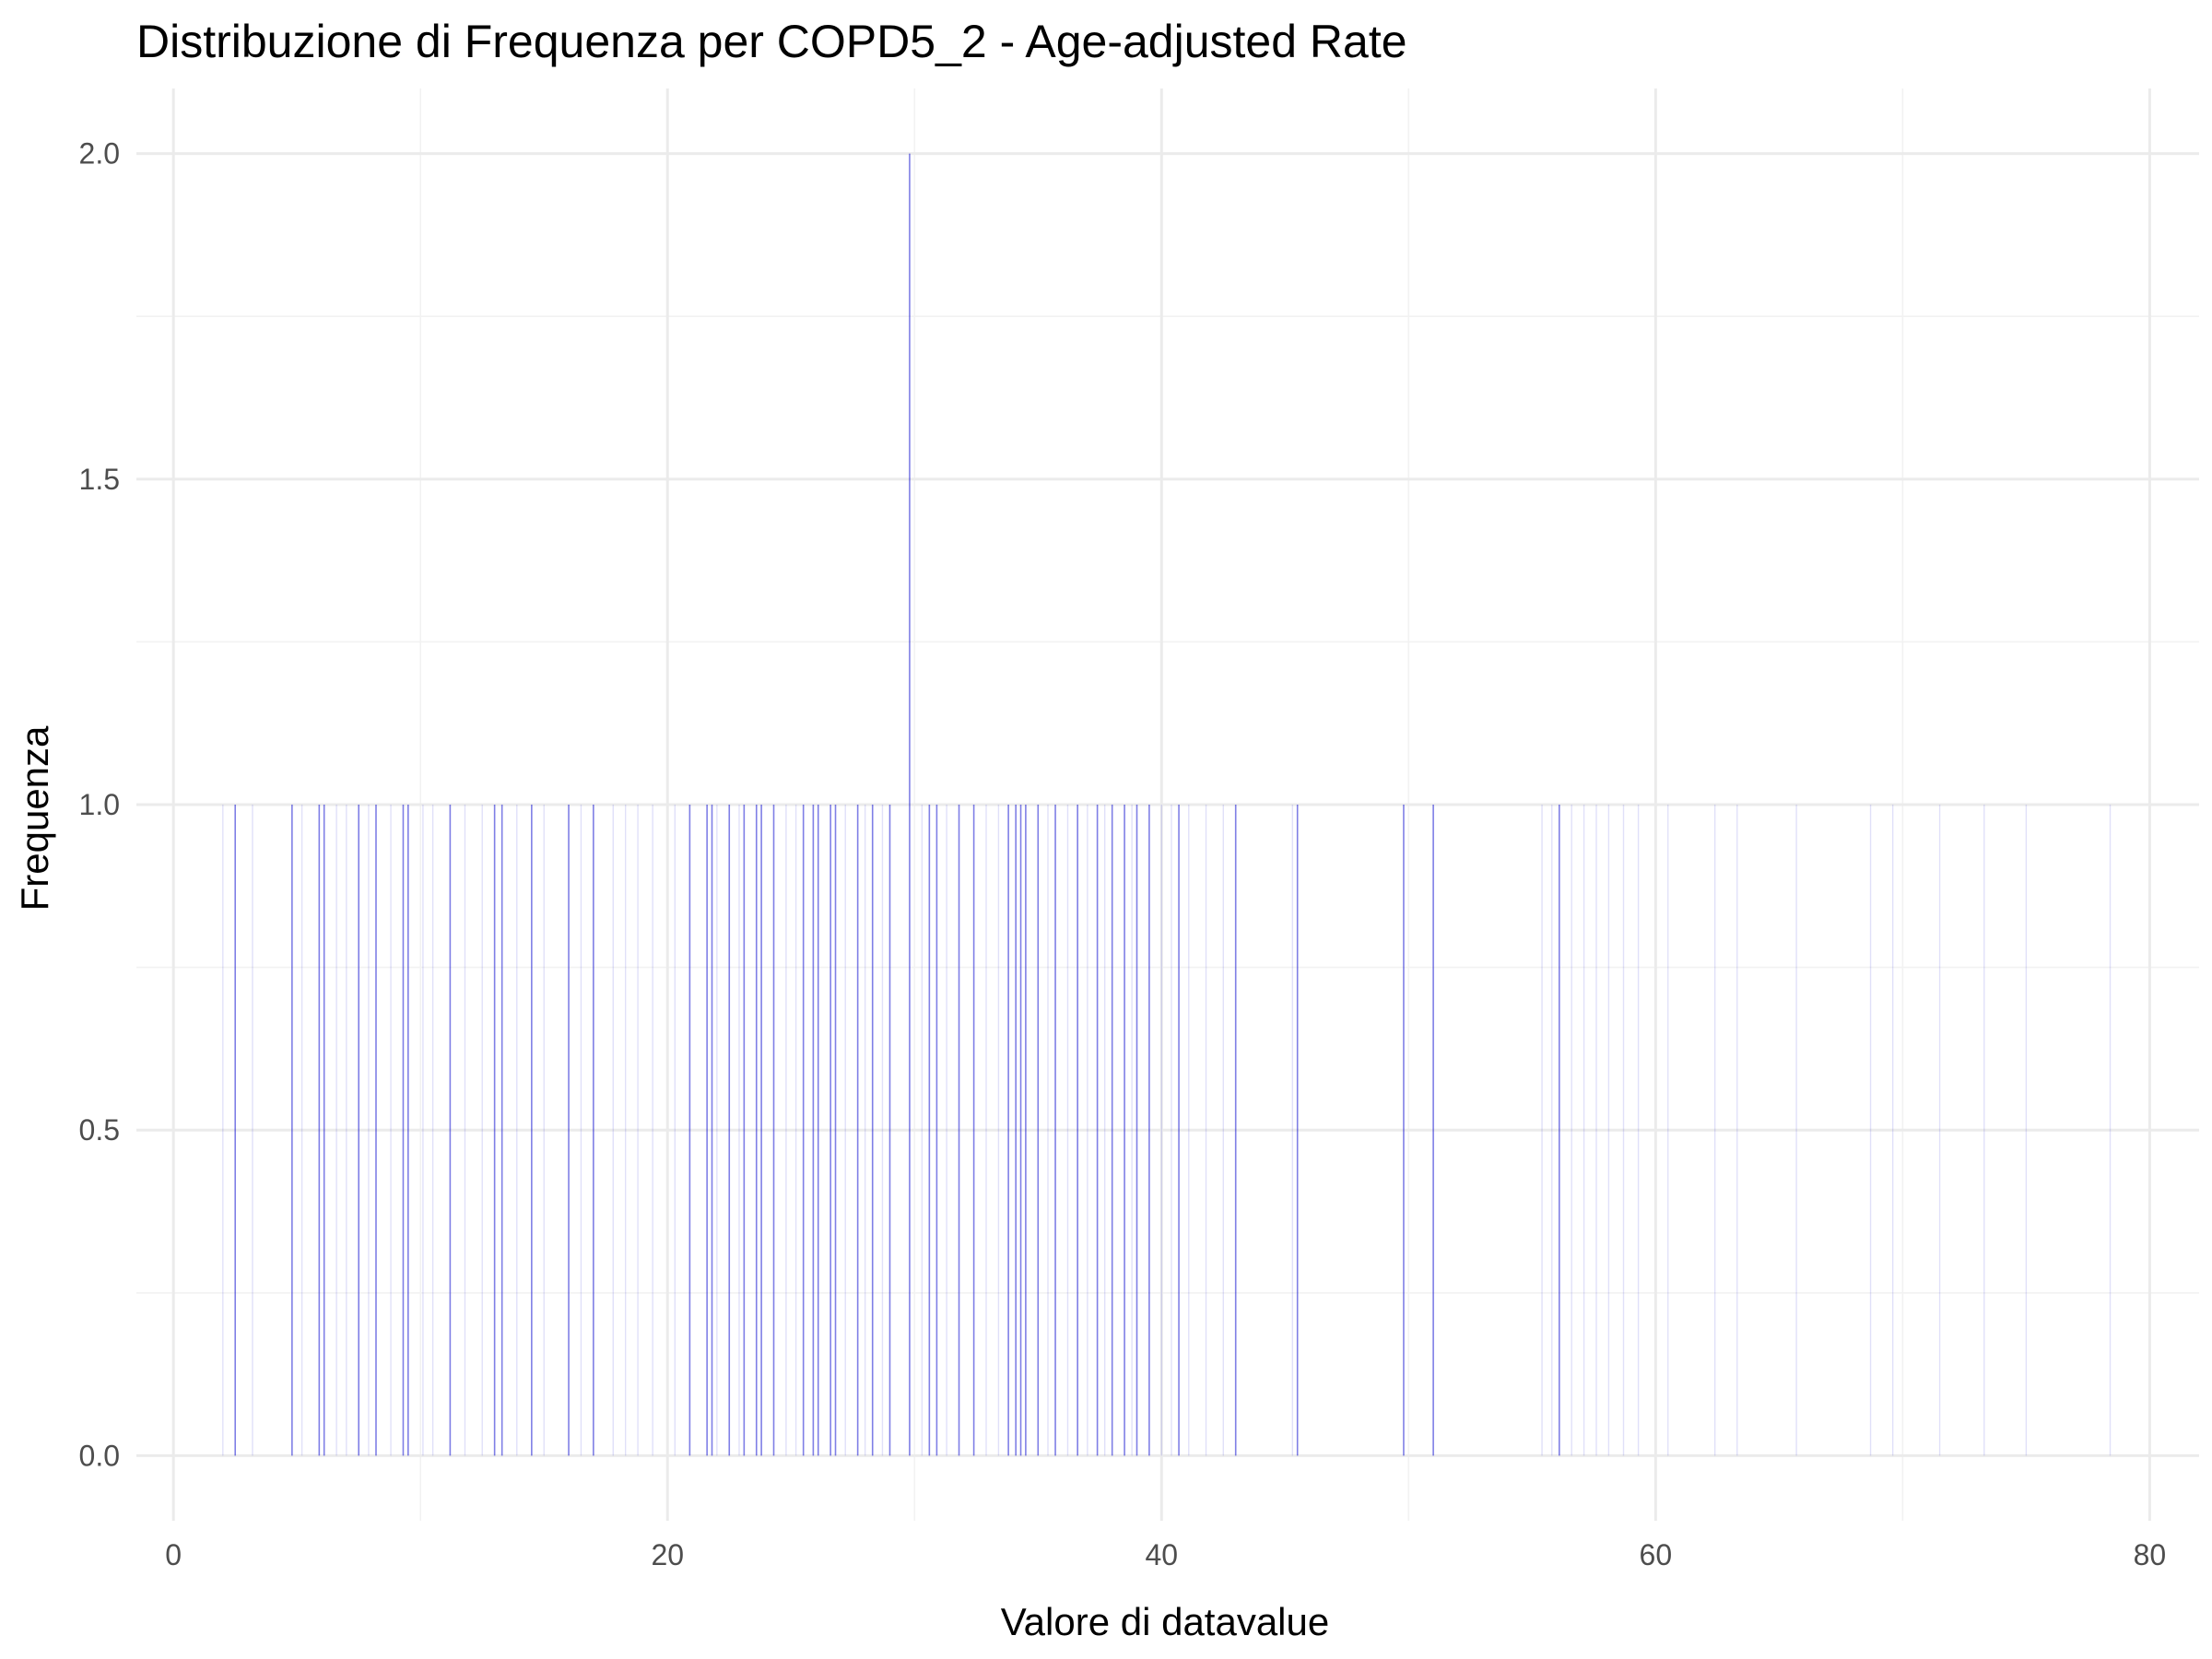 The height and width of the screenshot is (1659, 2212). What do you see at coordinates (667, 1554) in the screenshot?
I see `x-tick-label: 20` at bounding box center [667, 1554].